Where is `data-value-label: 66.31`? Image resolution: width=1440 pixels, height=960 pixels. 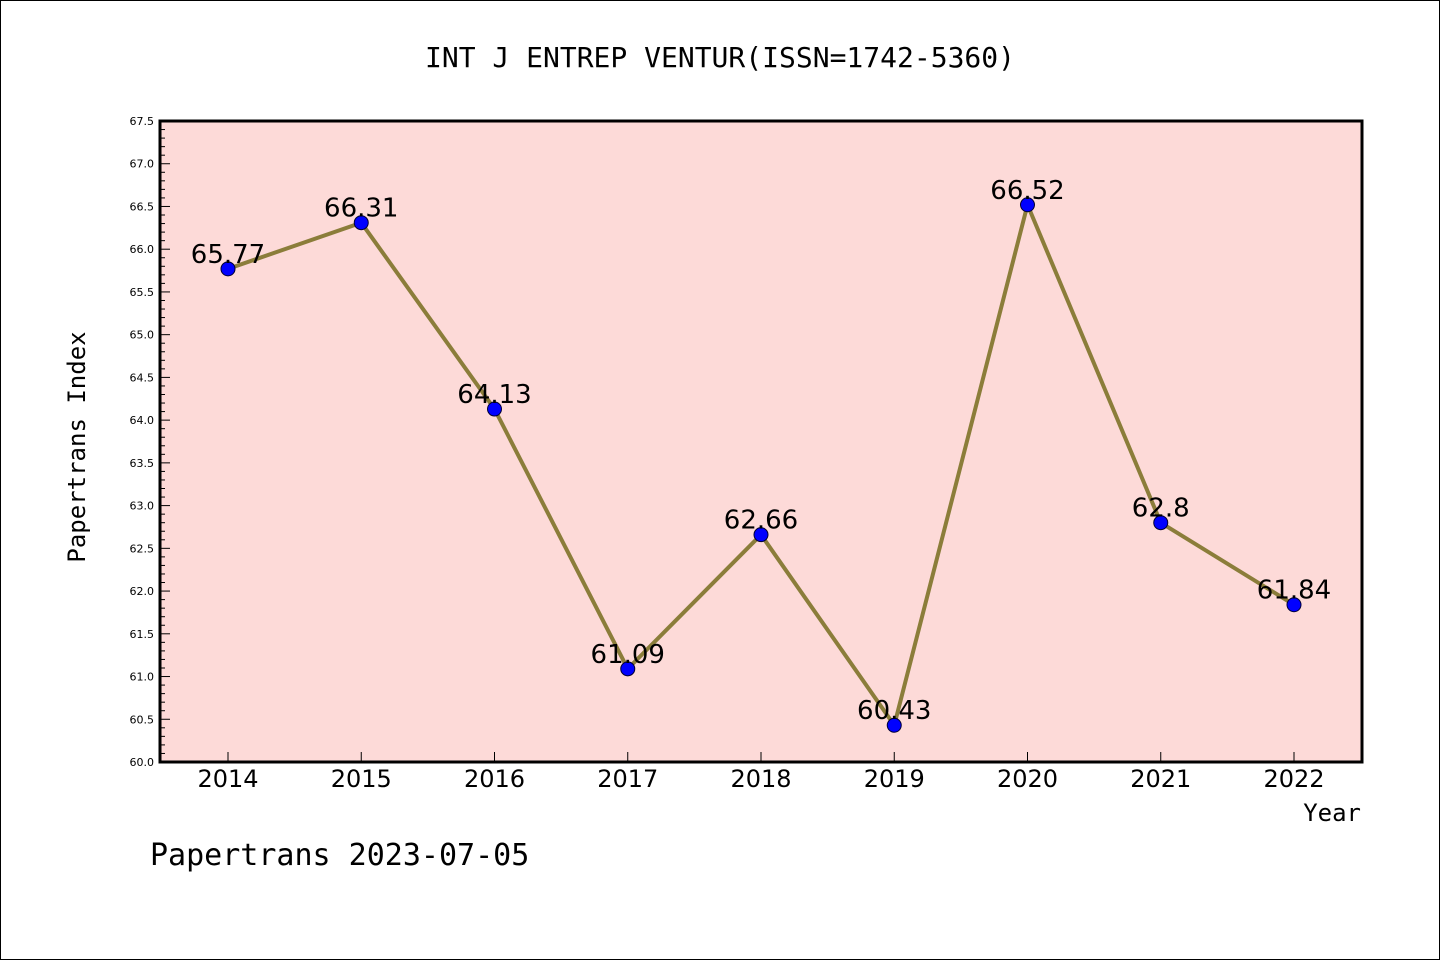
data-value-label: 66.31 is located at coordinates (361, 209).